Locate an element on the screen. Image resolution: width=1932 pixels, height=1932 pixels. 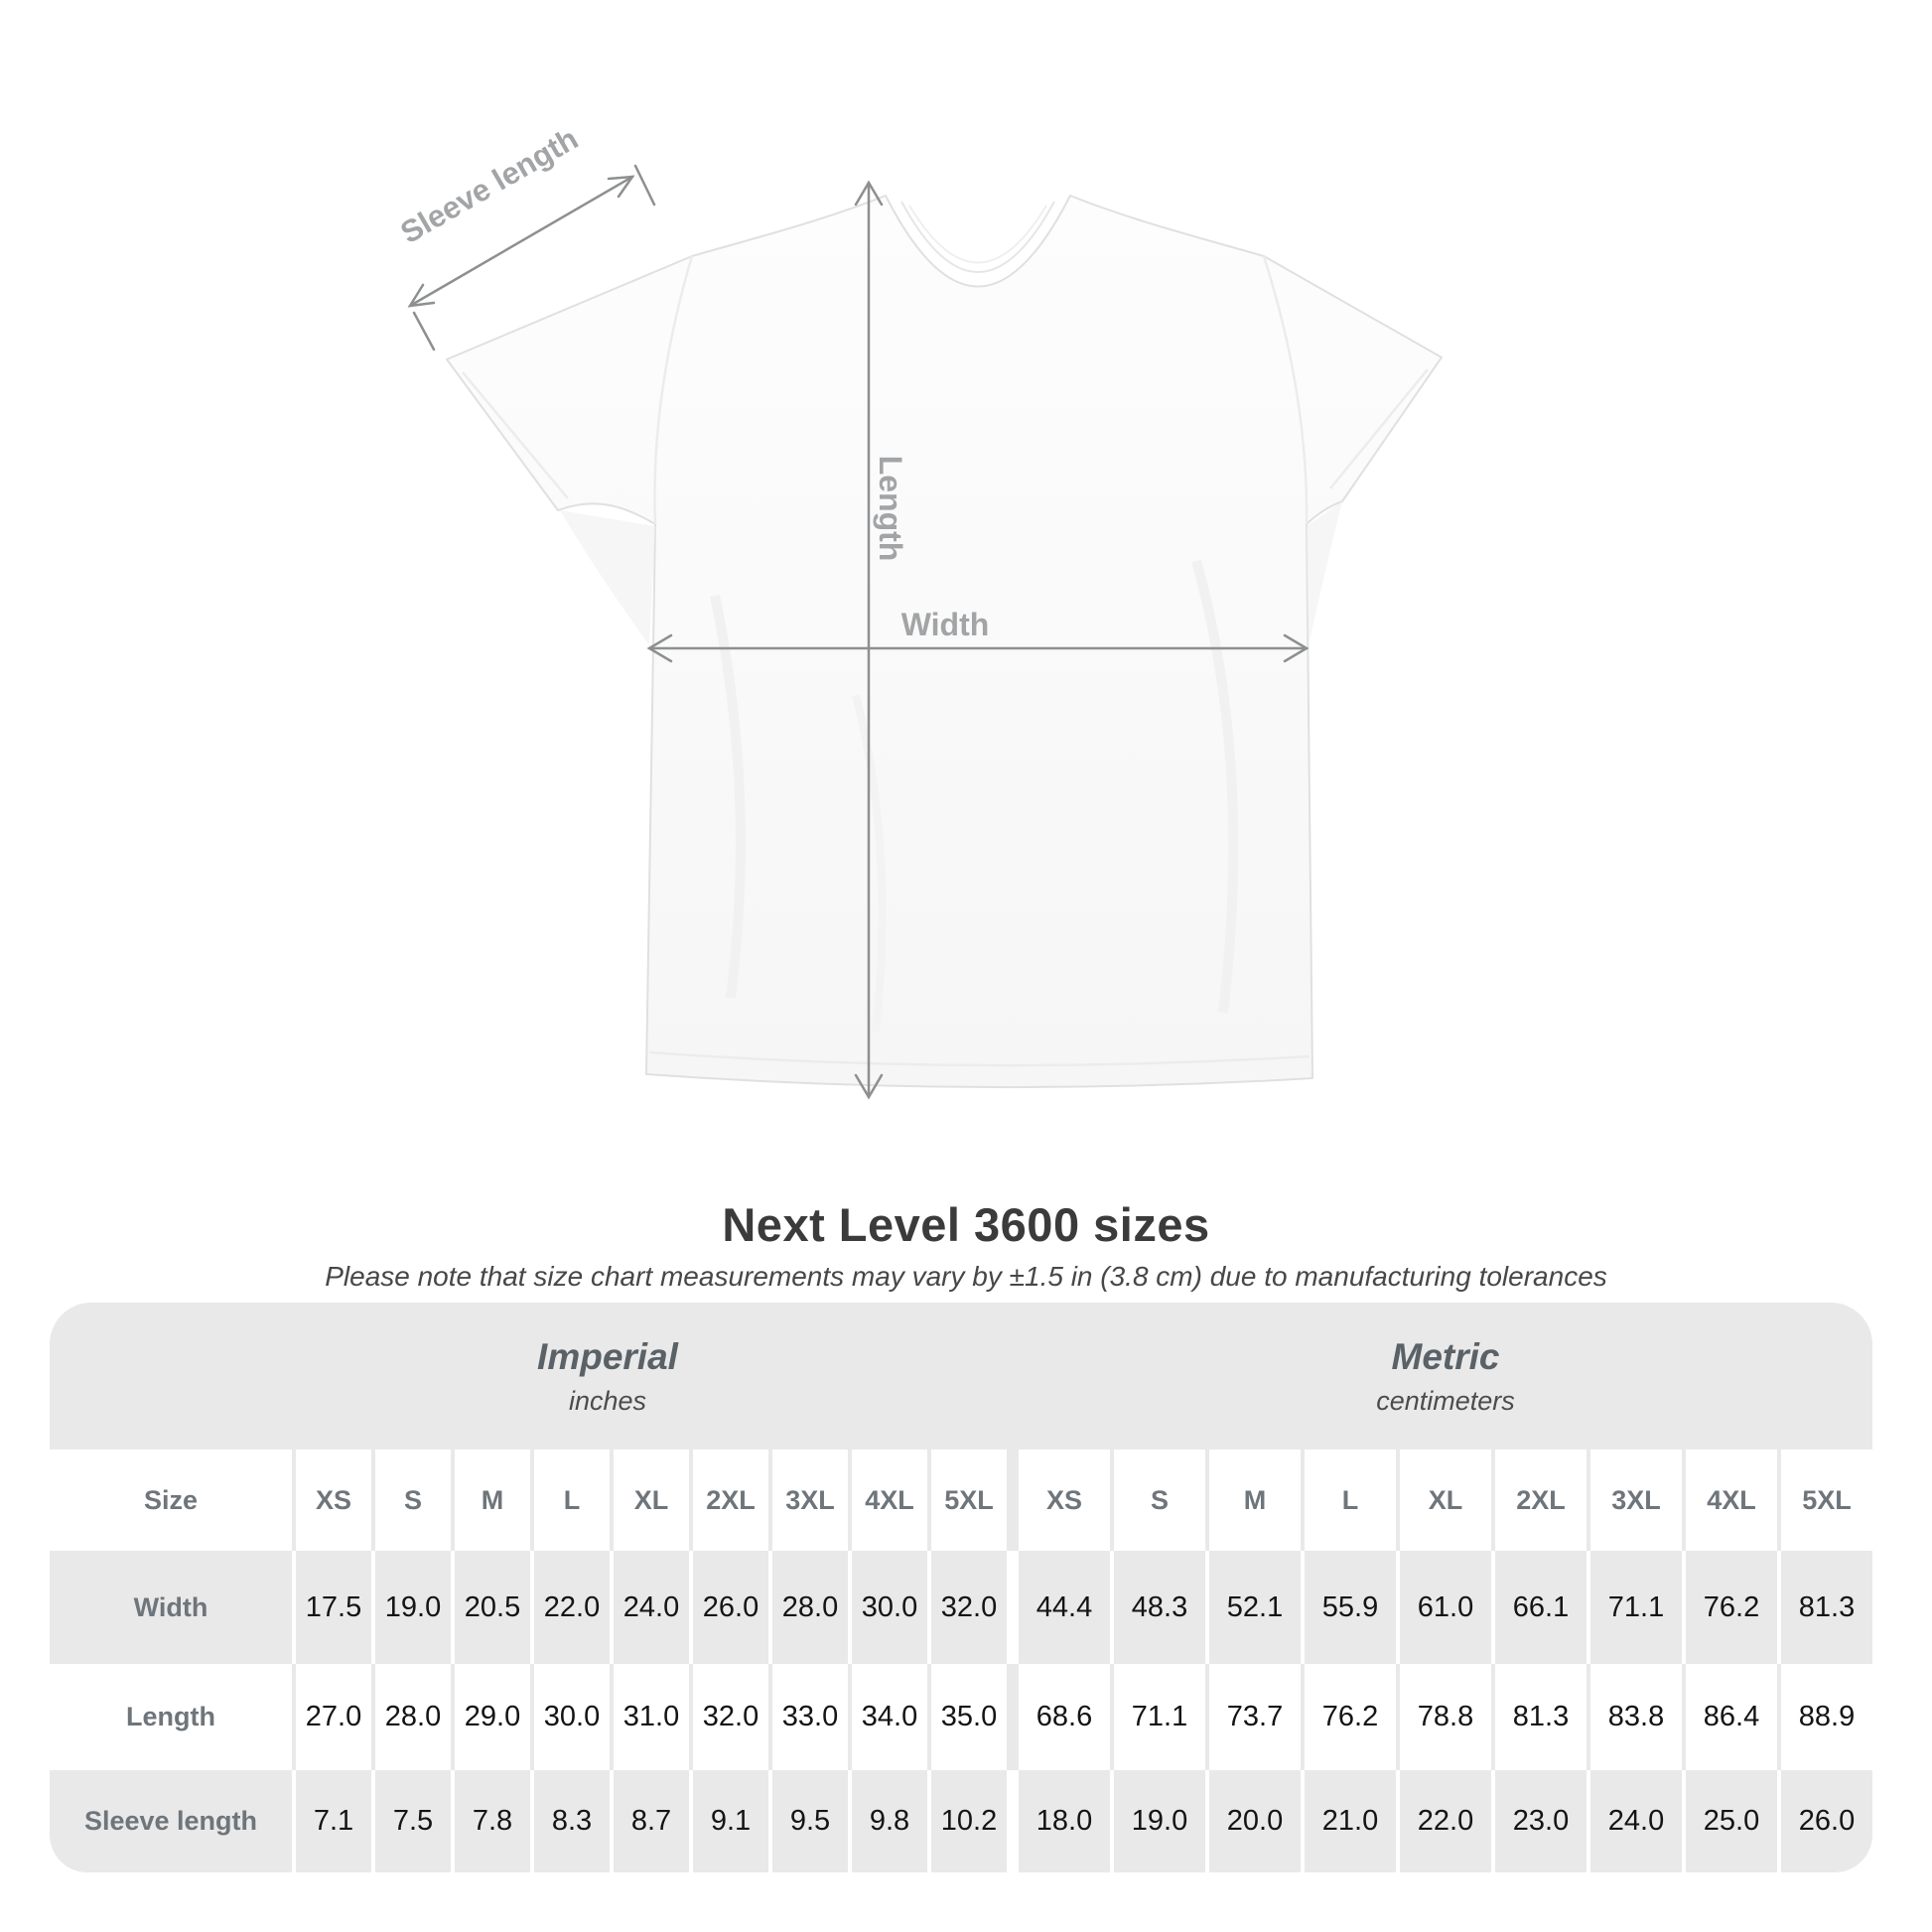
table-cell: 9.5 is located at coordinates (810, 1821).